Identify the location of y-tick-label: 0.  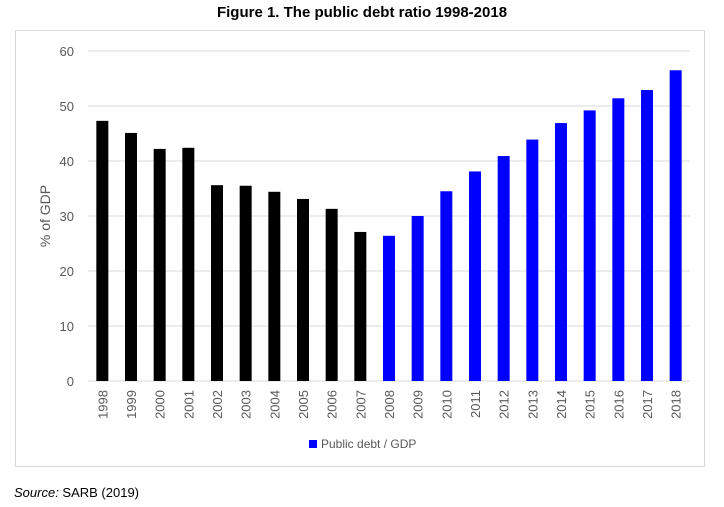
(70, 381).